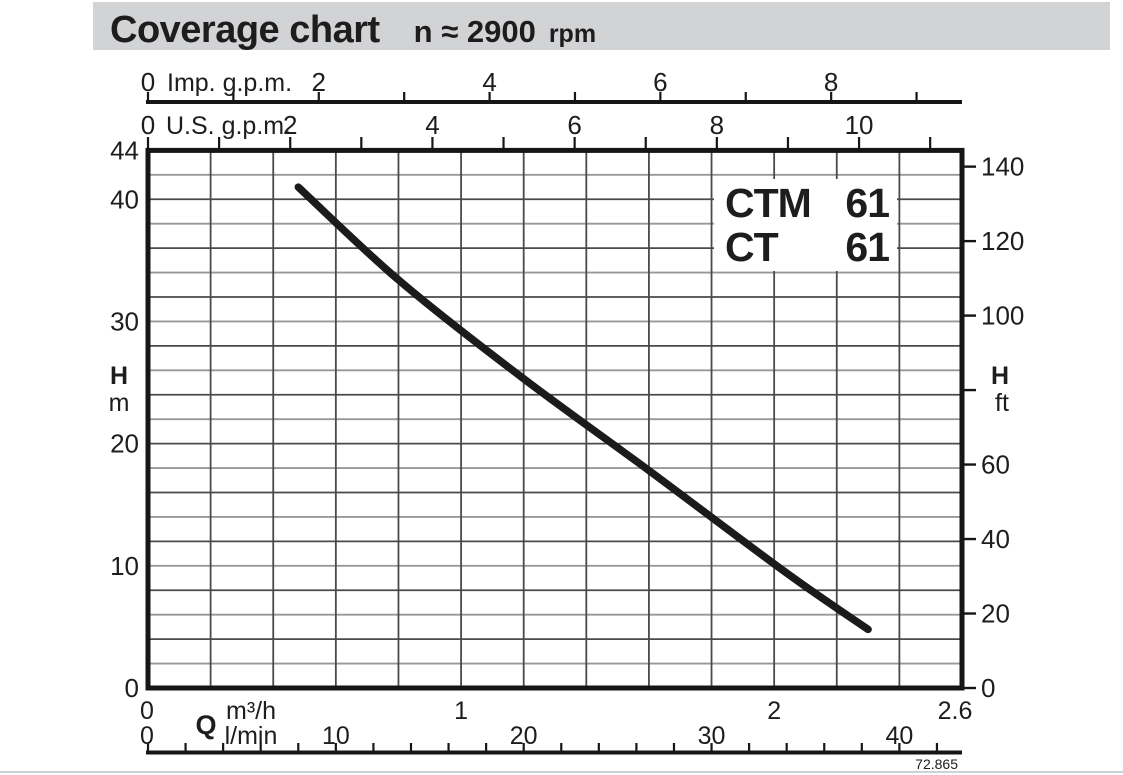 This screenshot has width=1123, height=775. What do you see at coordinates (768, 203) in the screenshot?
I see `model-name-1: CTM` at bounding box center [768, 203].